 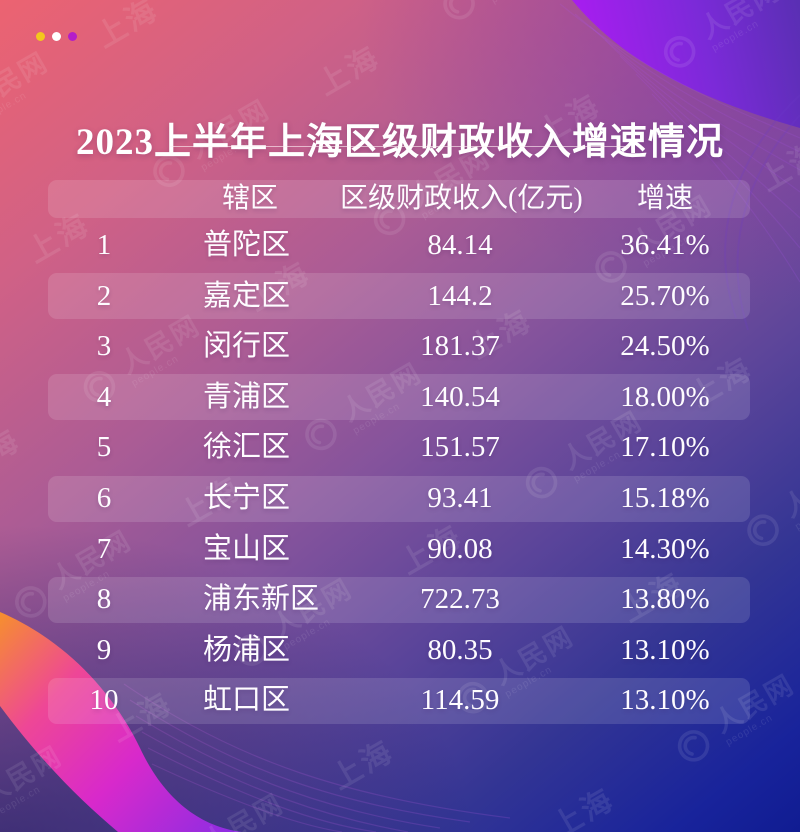 What do you see at coordinates (460, 245) in the screenshot?
I see `revenue-cell: 84.14` at bounding box center [460, 245].